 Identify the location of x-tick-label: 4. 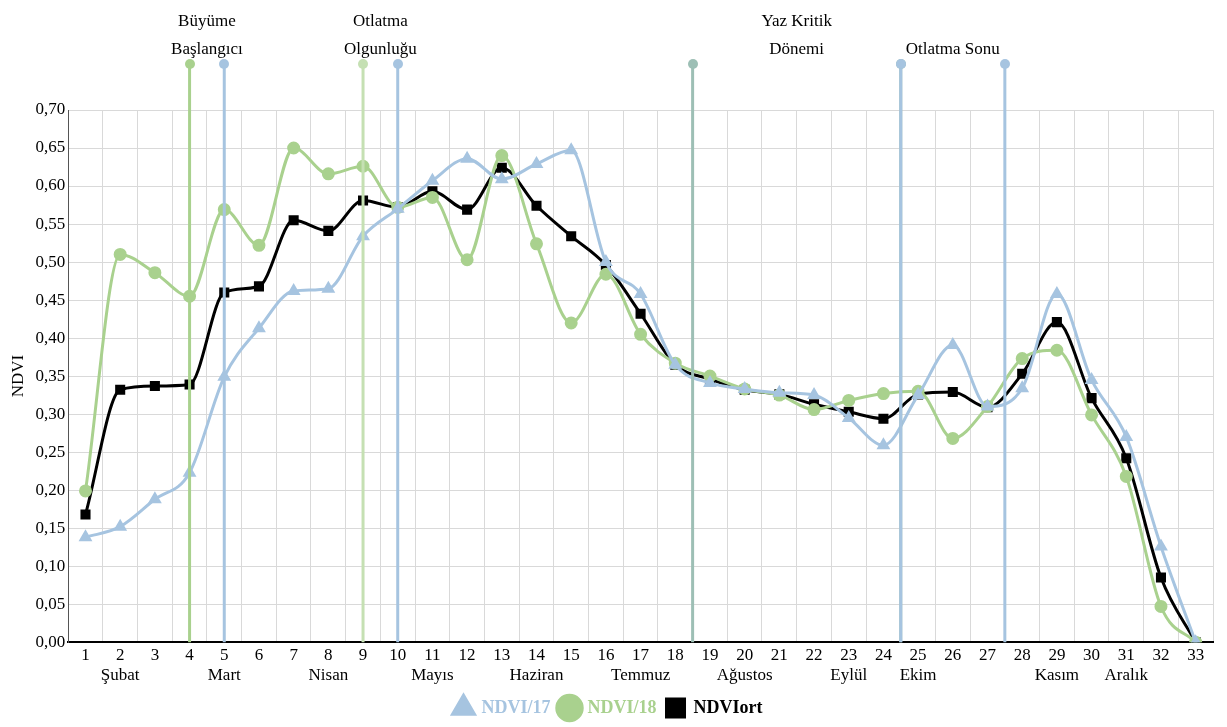
(190, 654).